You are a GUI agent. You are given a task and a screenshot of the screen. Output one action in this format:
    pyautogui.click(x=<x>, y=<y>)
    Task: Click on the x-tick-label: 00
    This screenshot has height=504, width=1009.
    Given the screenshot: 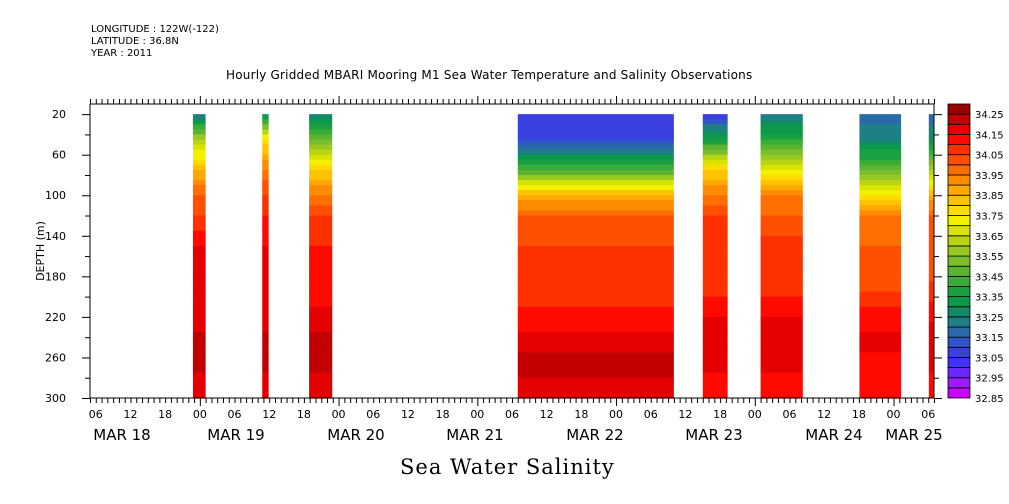 What is the action you would take?
    pyautogui.click(x=616, y=414)
    